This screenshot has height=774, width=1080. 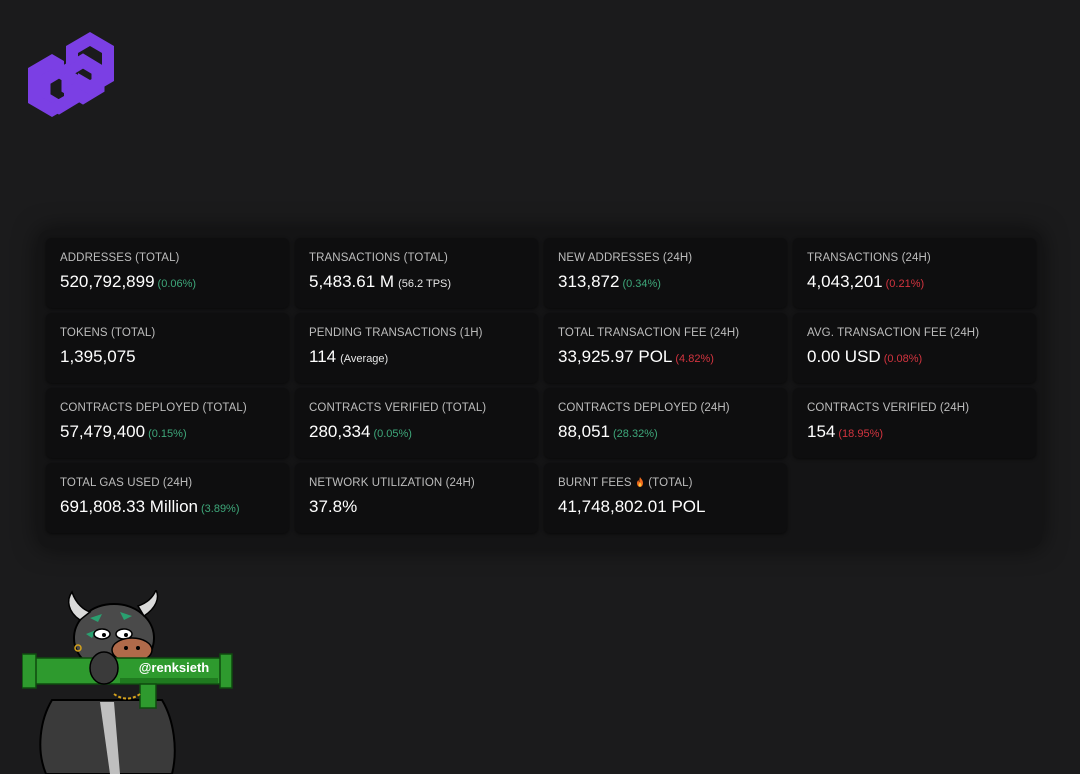 I want to click on stat-card-contracts-deployed-24h: CONTRACTS DEPLOYED (24H) 88,051 (28.32%), so click(x=665, y=423).